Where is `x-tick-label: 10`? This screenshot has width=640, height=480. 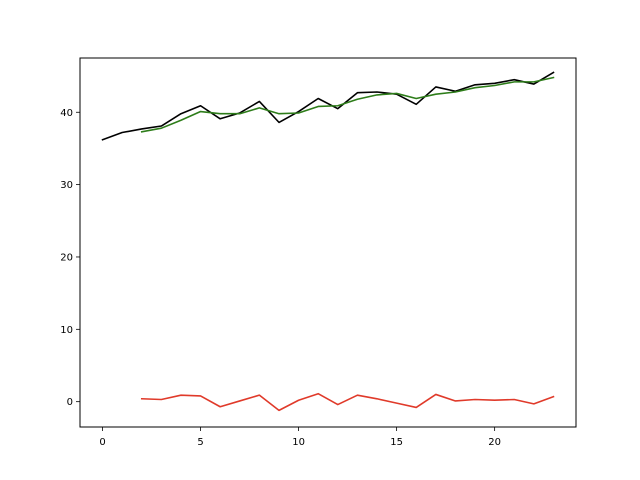 x-tick-label: 10 is located at coordinates (298, 442).